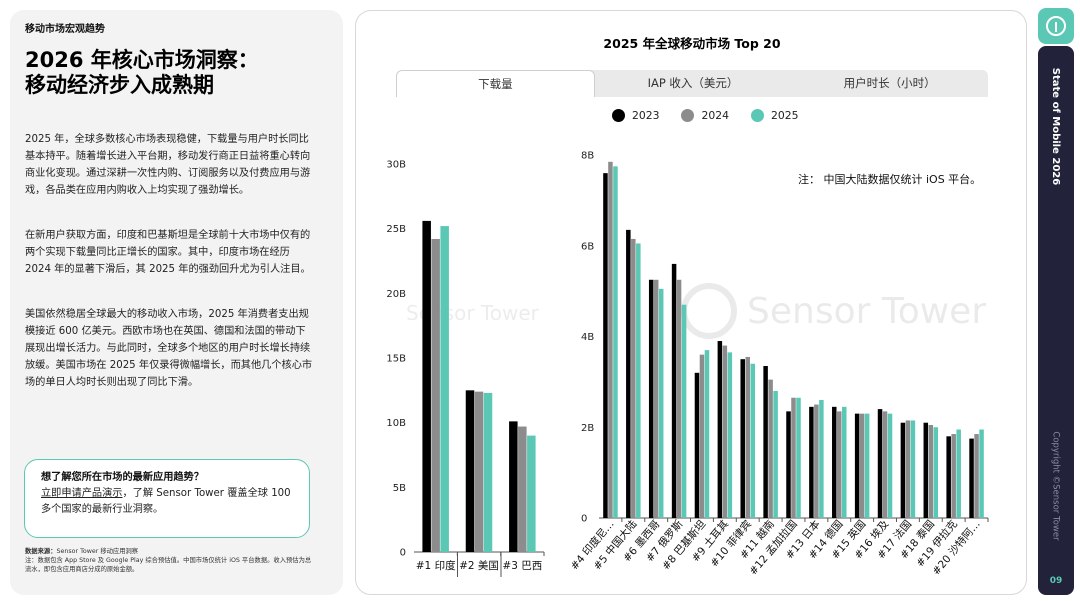 This screenshot has width=1080, height=605. I want to click on y-tick-label-1: 4B, so click(587, 337).